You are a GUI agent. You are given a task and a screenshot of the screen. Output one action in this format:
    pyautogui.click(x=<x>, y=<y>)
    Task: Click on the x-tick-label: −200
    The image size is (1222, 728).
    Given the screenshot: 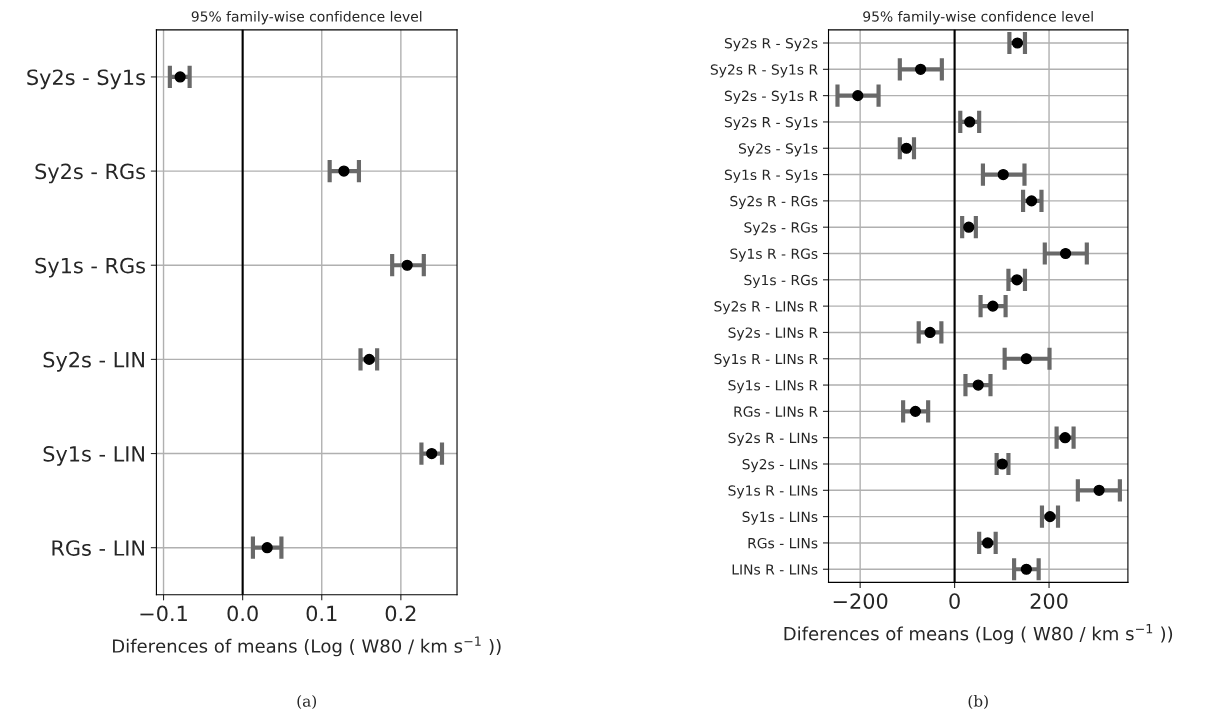 What is the action you would take?
    pyautogui.click(x=860, y=601)
    